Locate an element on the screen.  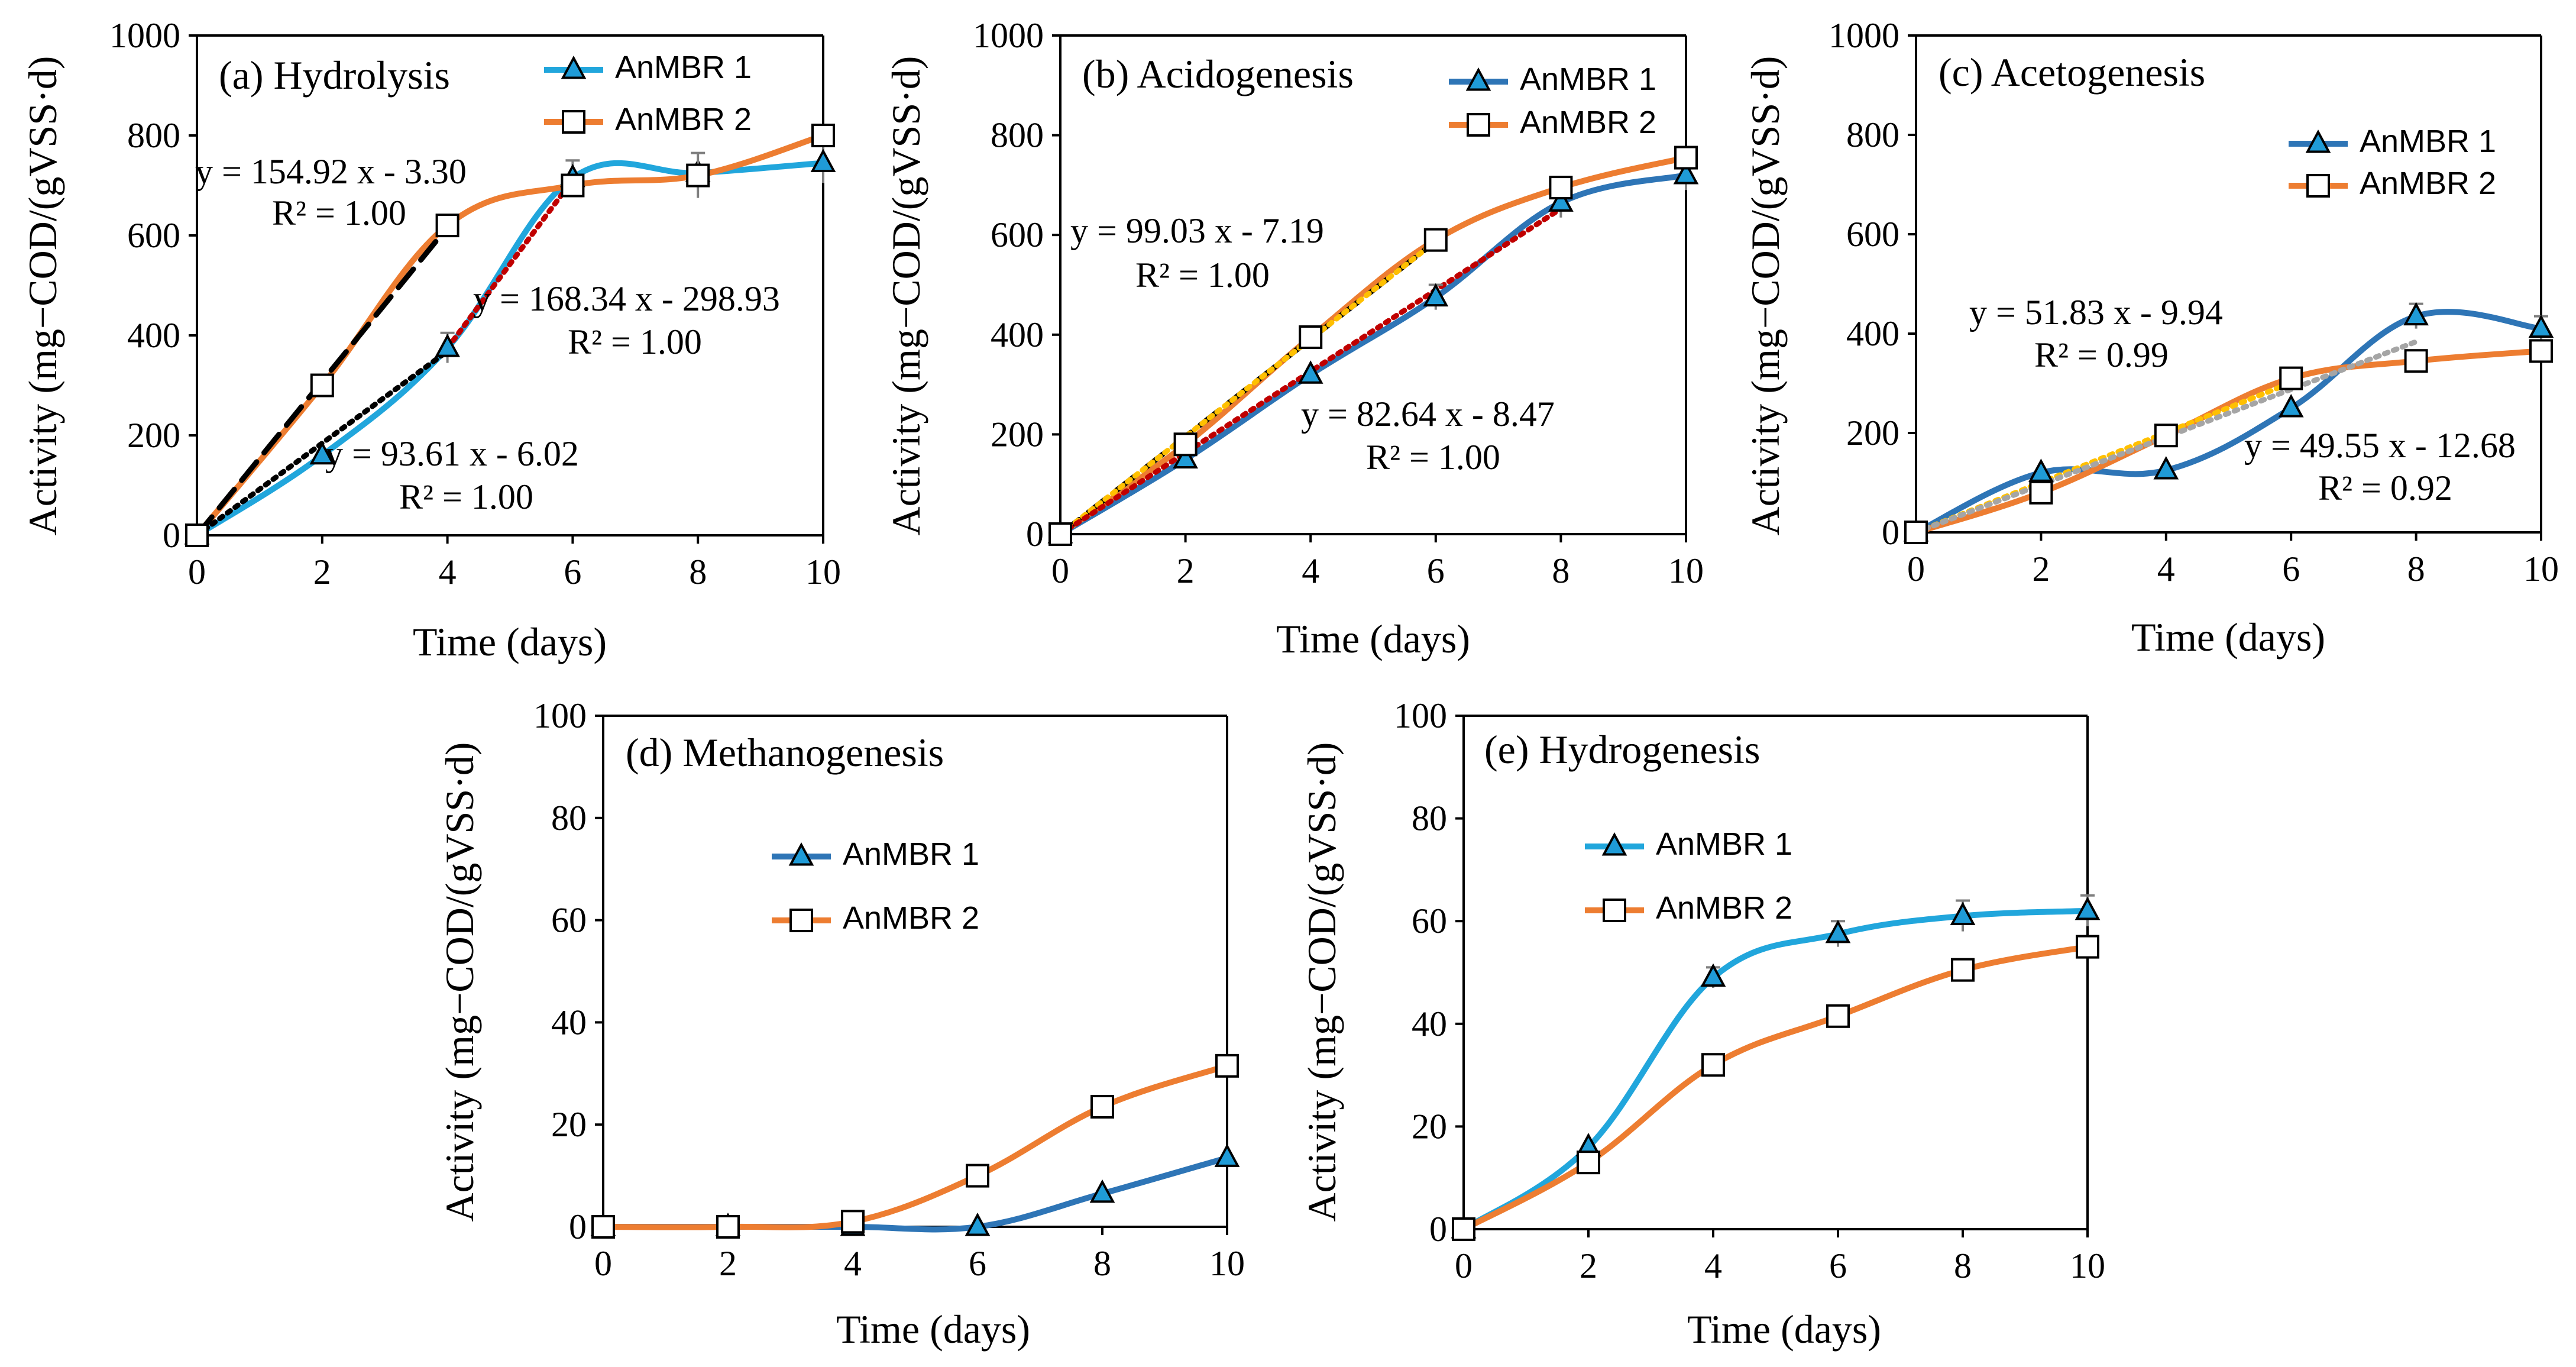
panel-a-r2-2: R² = 1.00 is located at coordinates (635, 341).